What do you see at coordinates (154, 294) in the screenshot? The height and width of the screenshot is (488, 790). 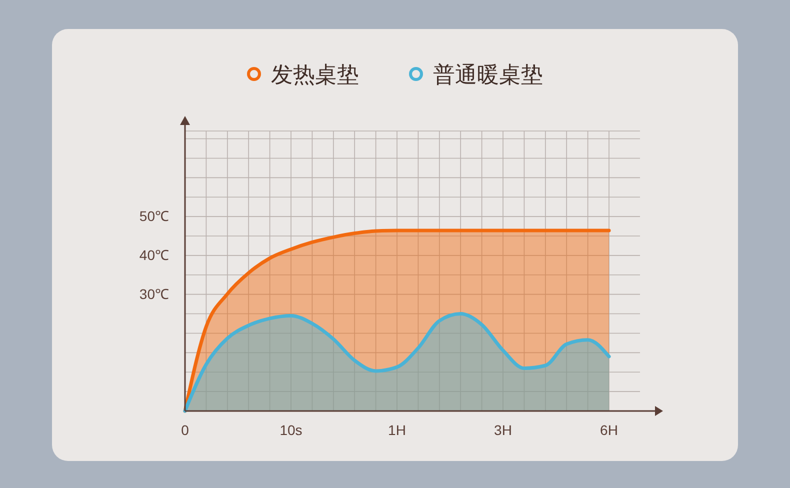 I see `y-tick-label: 30℃` at bounding box center [154, 294].